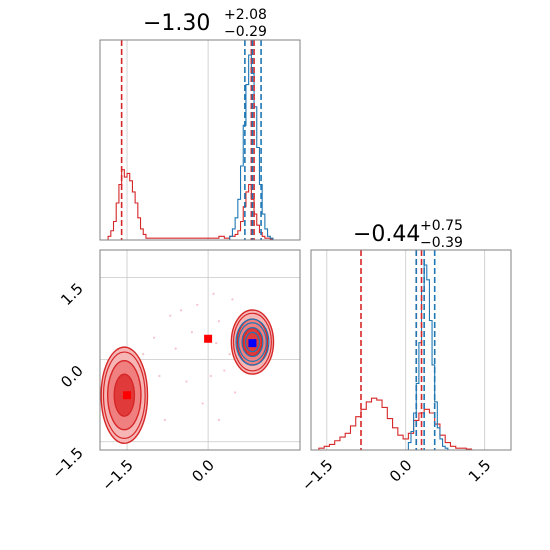 The width and height of the screenshot is (550, 550). What do you see at coordinates (386, 234) in the screenshot?
I see `title-param2-main: −0.44` at bounding box center [386, 234].